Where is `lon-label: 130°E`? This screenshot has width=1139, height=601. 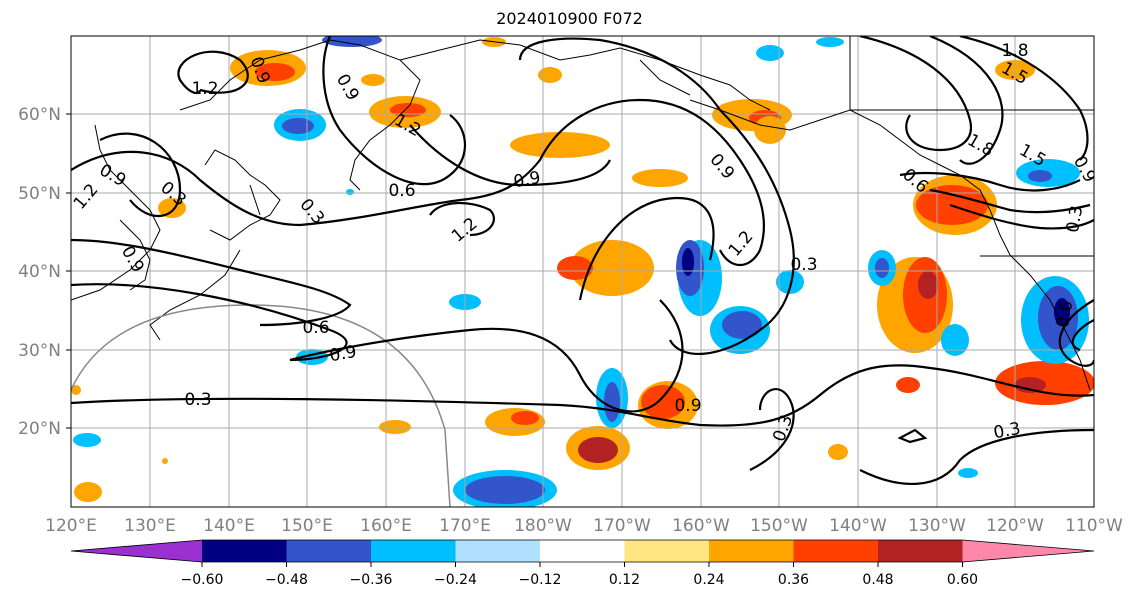 lon-label: 130°E is located at coordinates (150, 526).